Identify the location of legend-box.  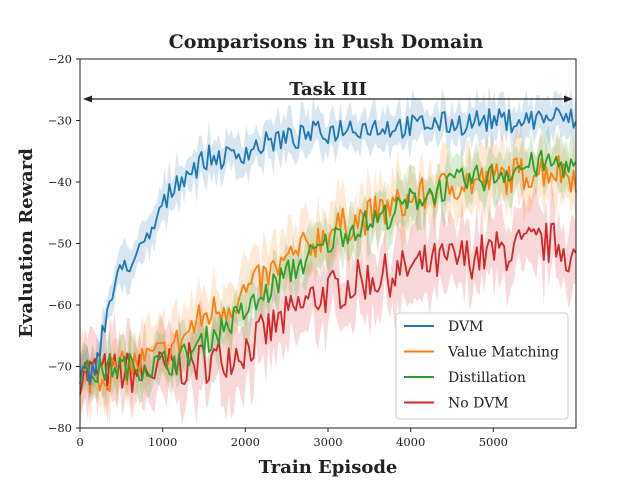
(482, 366).